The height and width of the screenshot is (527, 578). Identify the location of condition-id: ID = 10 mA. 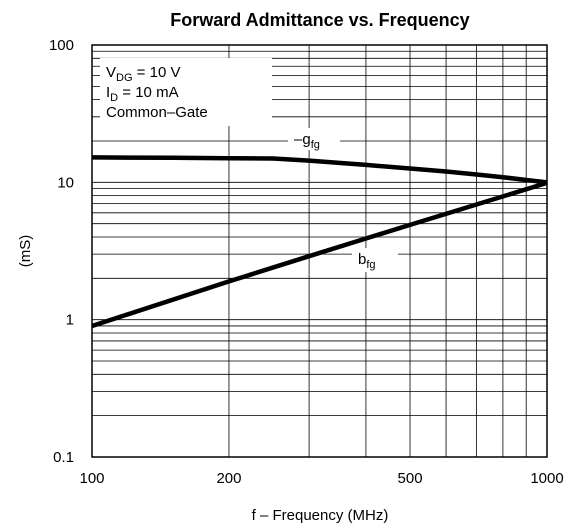
(142, 94).